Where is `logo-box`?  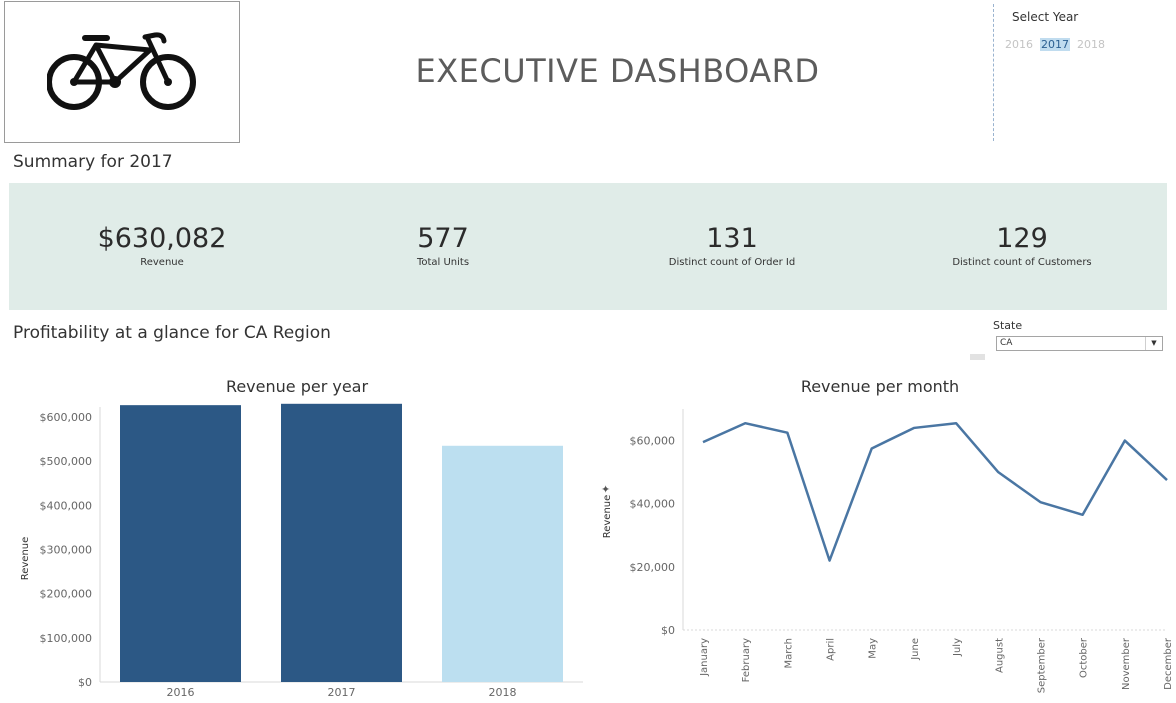 logo-box is located at coordinates (122, 72).